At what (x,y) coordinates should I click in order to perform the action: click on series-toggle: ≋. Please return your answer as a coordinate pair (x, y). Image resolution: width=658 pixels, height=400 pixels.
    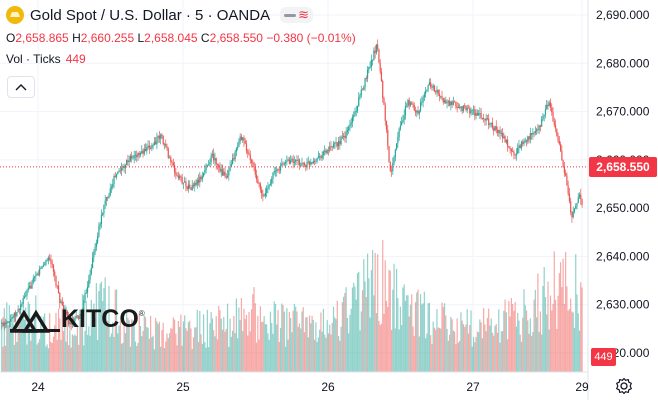
    Looking at the image, I should click on (296, 15).